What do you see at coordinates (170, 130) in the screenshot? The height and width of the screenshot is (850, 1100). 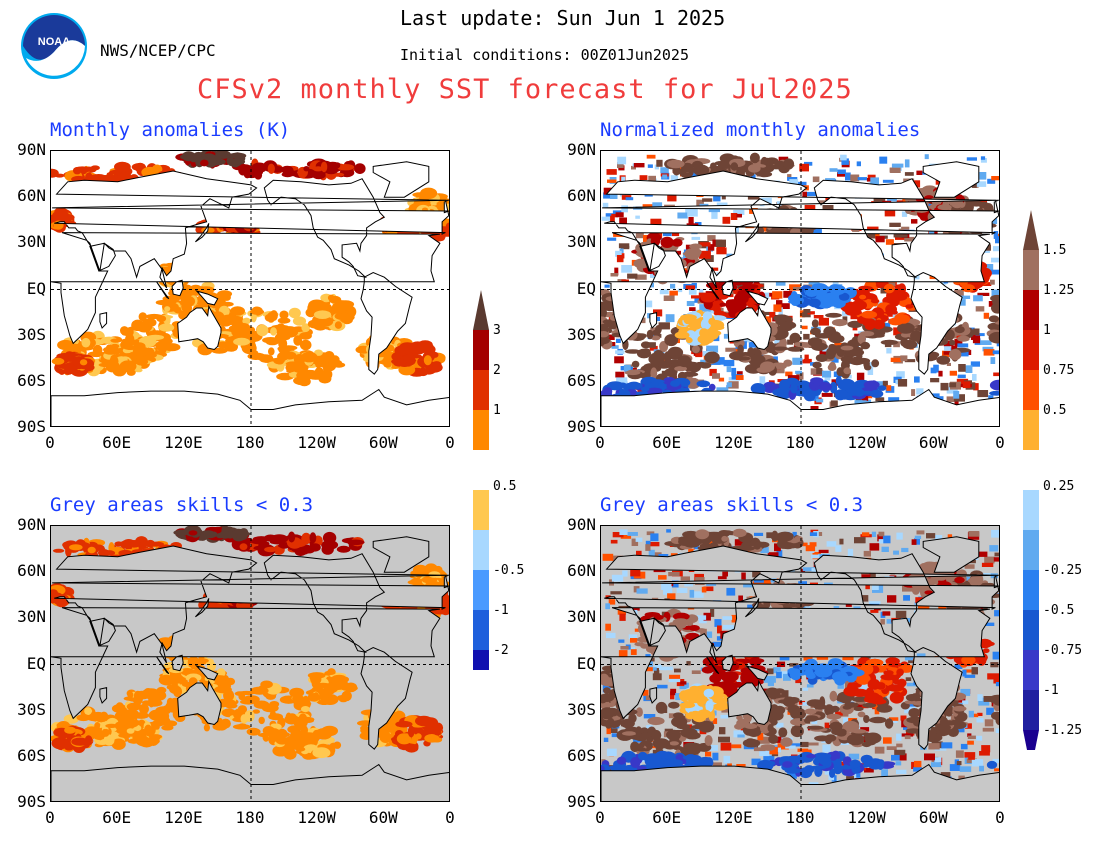 I see `panel-title-anomalies: Monthly anomalies (K)` at bounding box center [170, 130].